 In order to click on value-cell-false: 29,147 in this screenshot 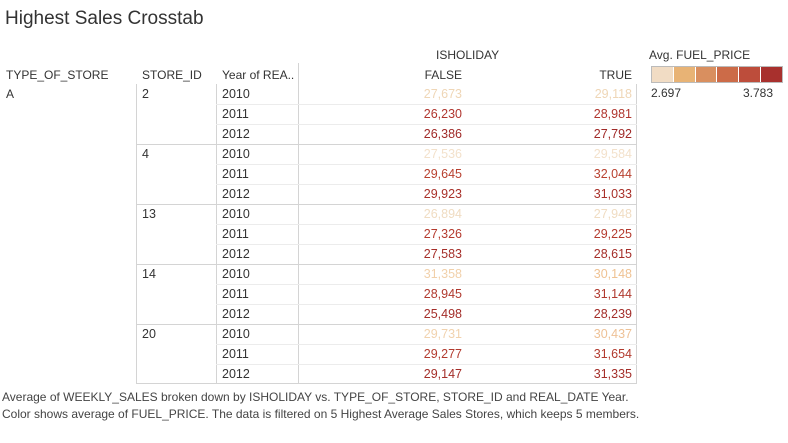, I will do `click(442, 374)`.